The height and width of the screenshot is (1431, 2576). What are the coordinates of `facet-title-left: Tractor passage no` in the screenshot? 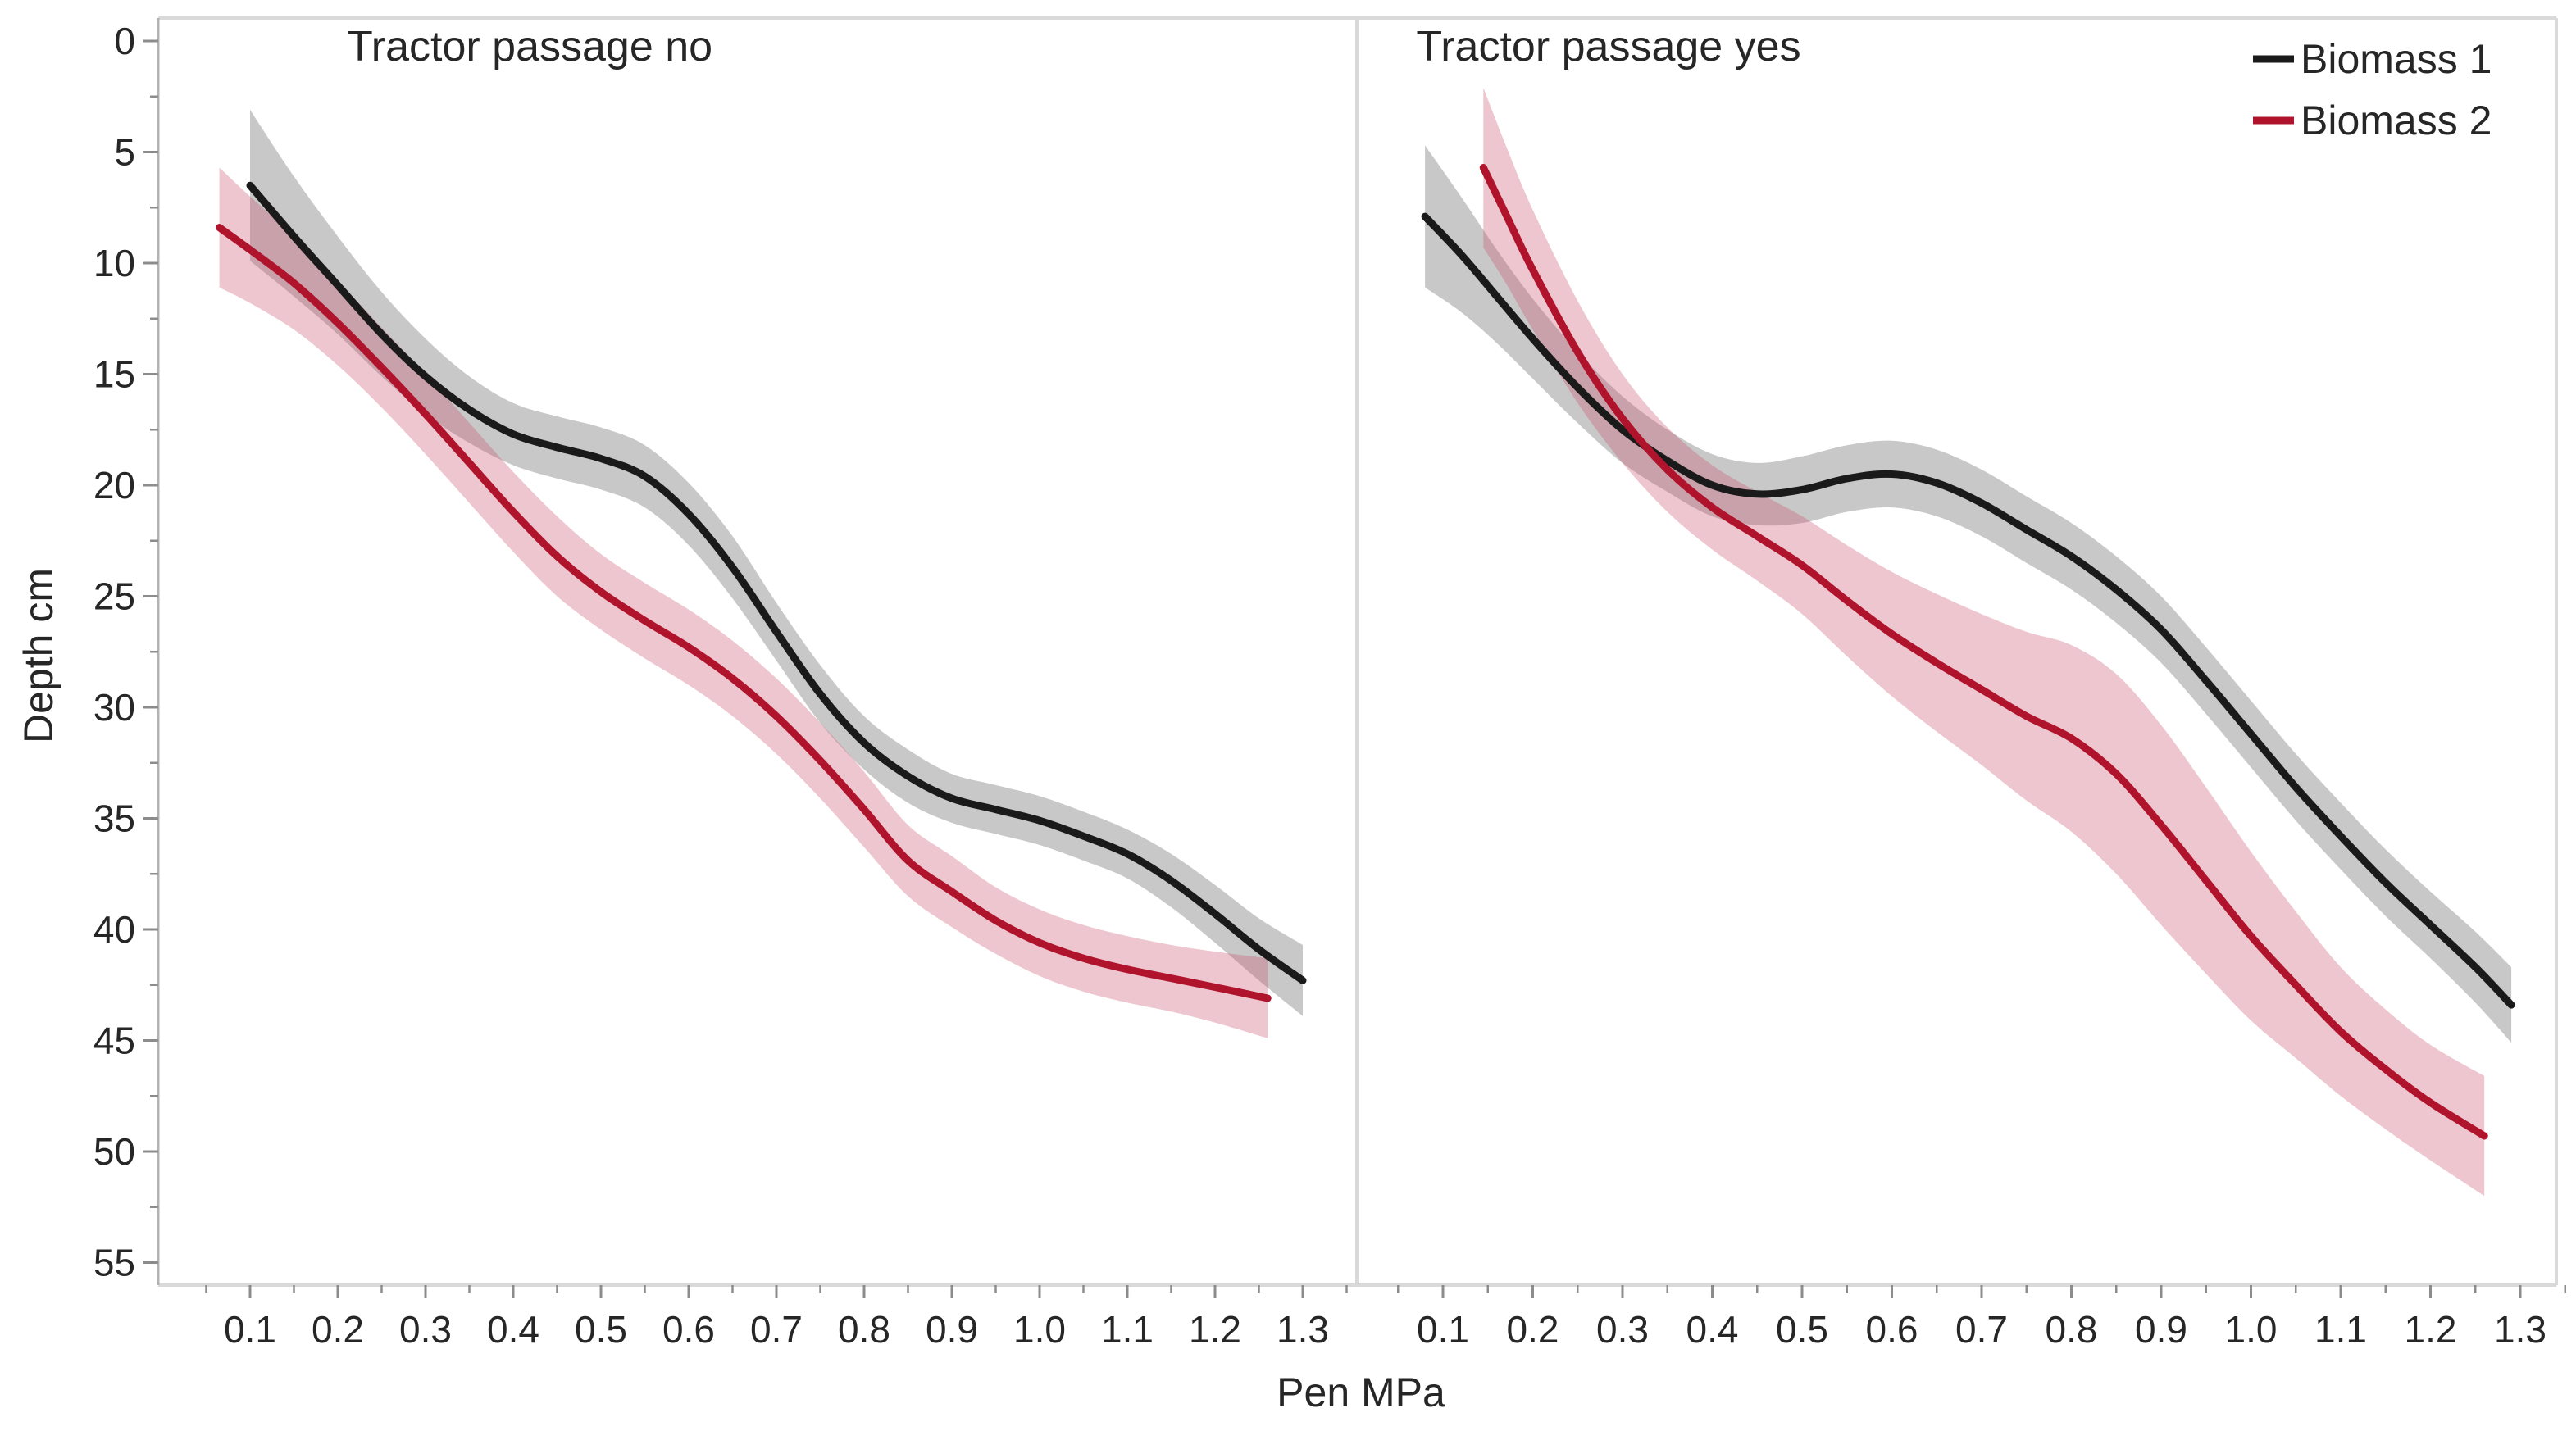 It's located at (529, 46).